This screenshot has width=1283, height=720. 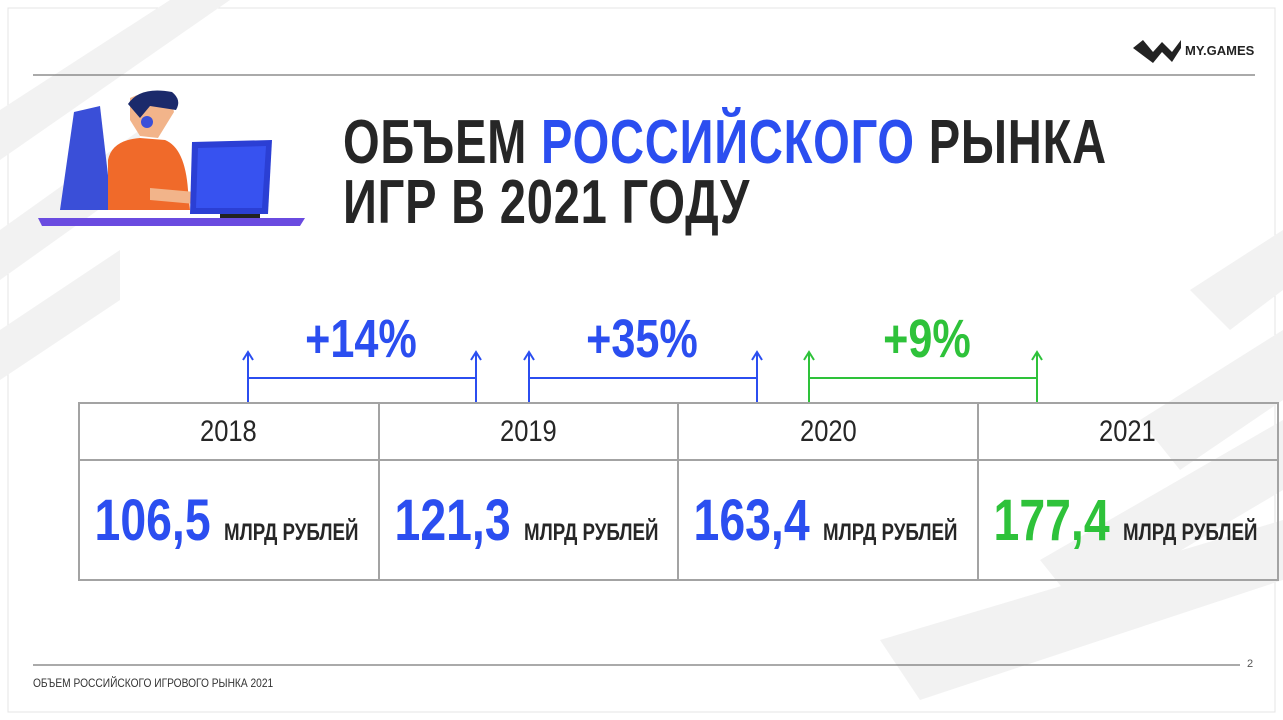 I want to click on value: 106,5, so click(x=152, y=520).